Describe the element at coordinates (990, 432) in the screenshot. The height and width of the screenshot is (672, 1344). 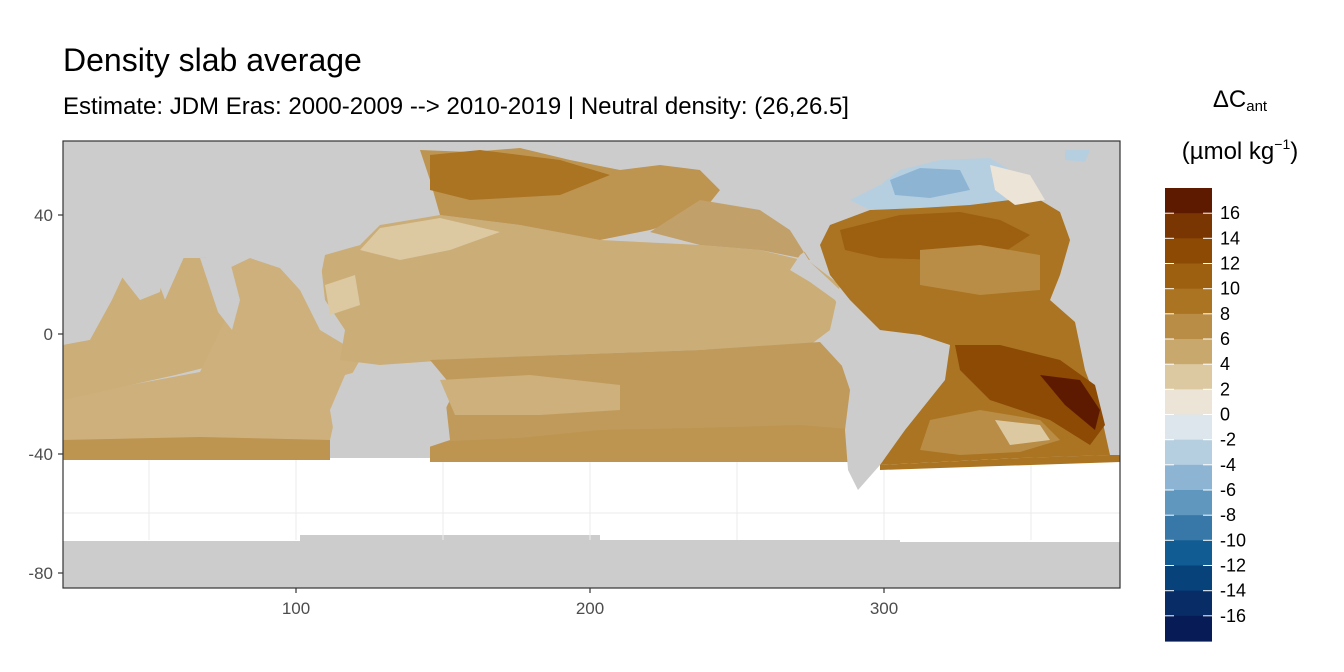
I see `south-atlantic-light` at that location.